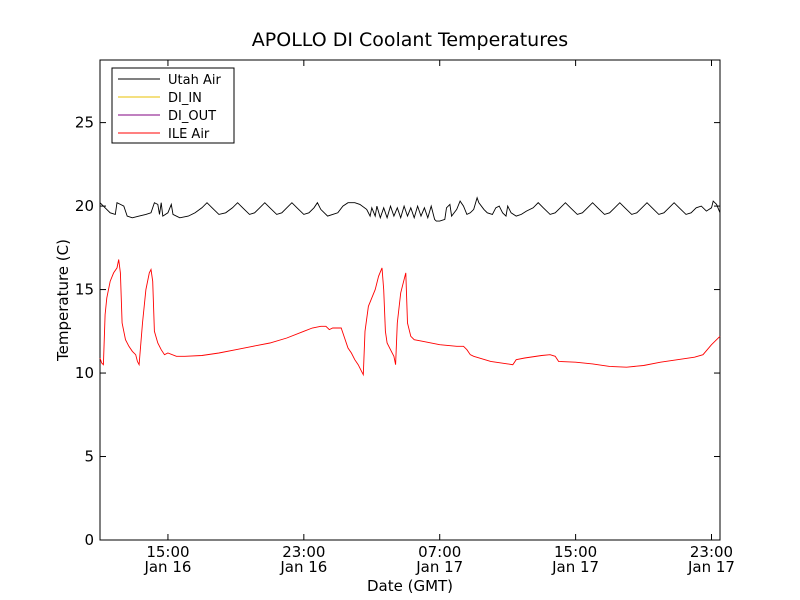 The height and width of the screenshot is (600, 800). Describe the element at coordinates (194, 80) in the screenshot. I see `legend-label: Utah Air` at that location.